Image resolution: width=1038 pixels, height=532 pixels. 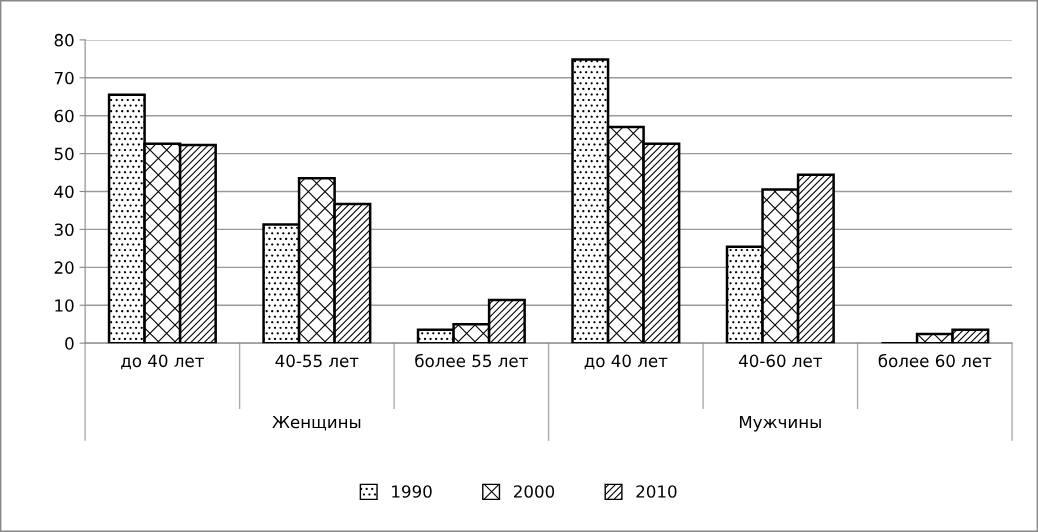 What do you see at coordinates (412, 491) in the screenshot?
I see `legend-label: 1990` at bounding box center [412, 491].